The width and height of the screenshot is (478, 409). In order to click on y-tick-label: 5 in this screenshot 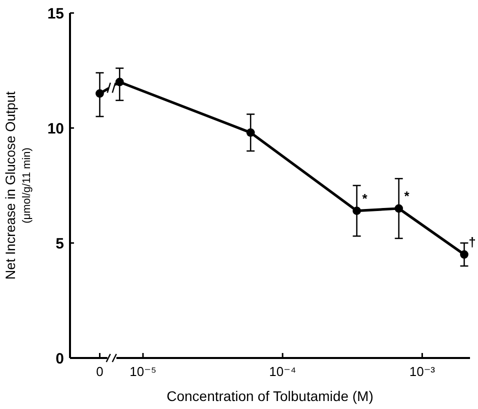, I will do `click(60, 243)`.